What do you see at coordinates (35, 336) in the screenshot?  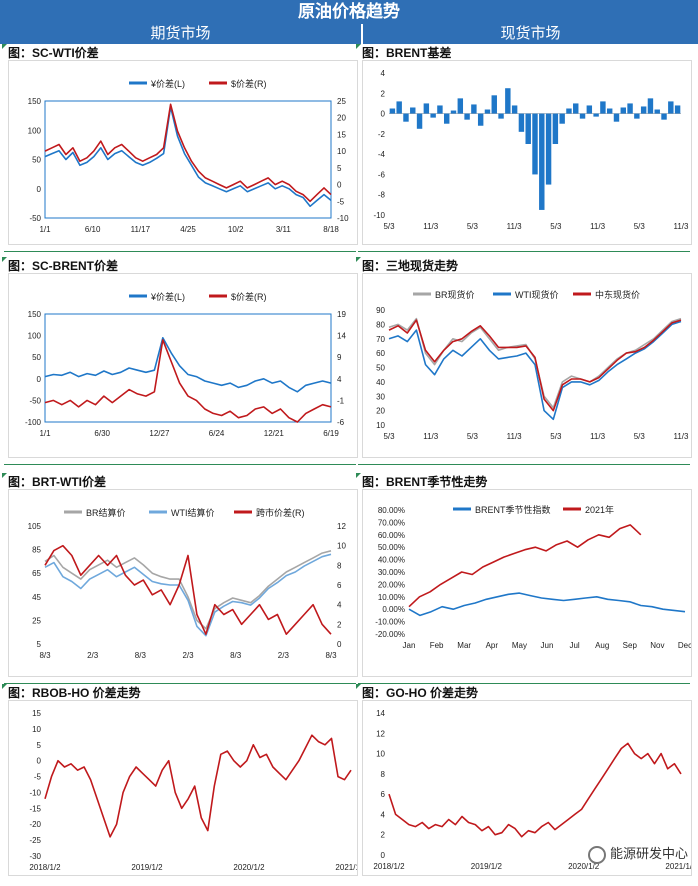 I see `y-tick-label: 100` at bounding box center [35, 336].